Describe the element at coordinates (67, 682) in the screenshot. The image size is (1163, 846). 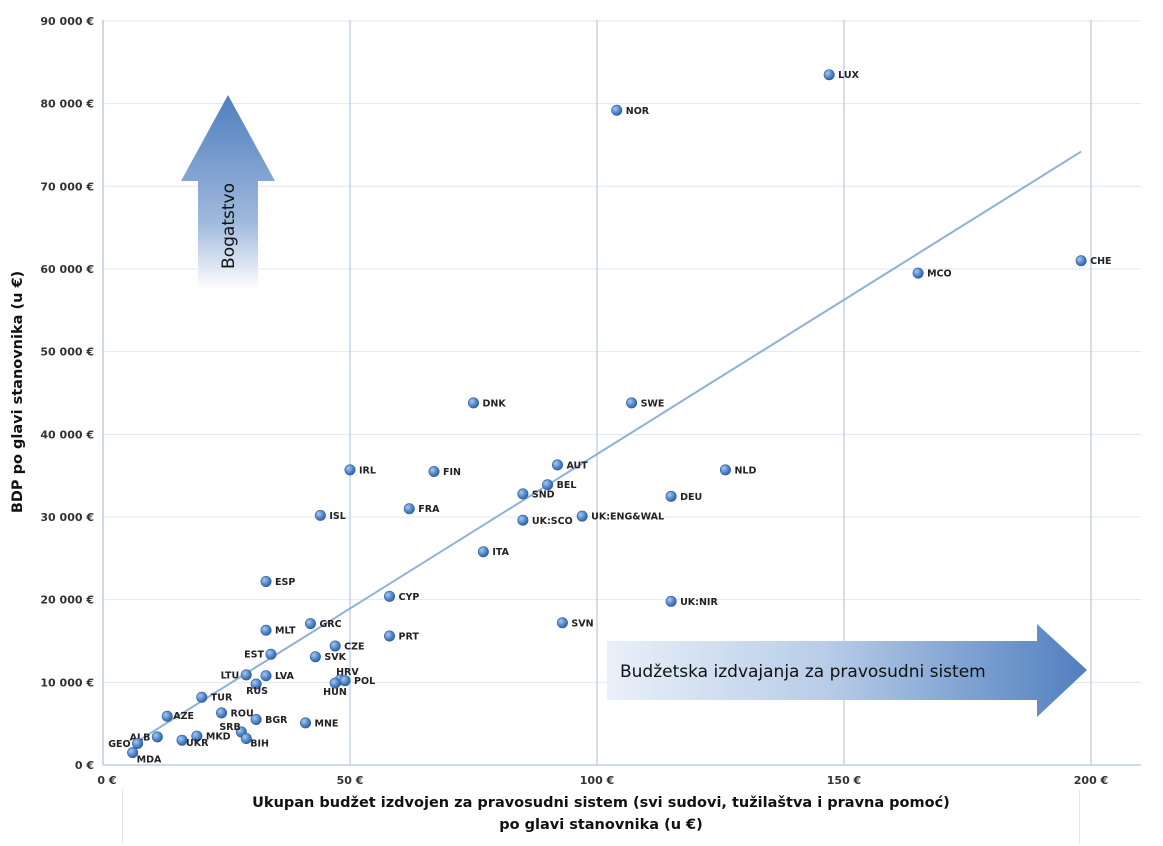
I see `y-tick-label: 10 000 €` at that location.